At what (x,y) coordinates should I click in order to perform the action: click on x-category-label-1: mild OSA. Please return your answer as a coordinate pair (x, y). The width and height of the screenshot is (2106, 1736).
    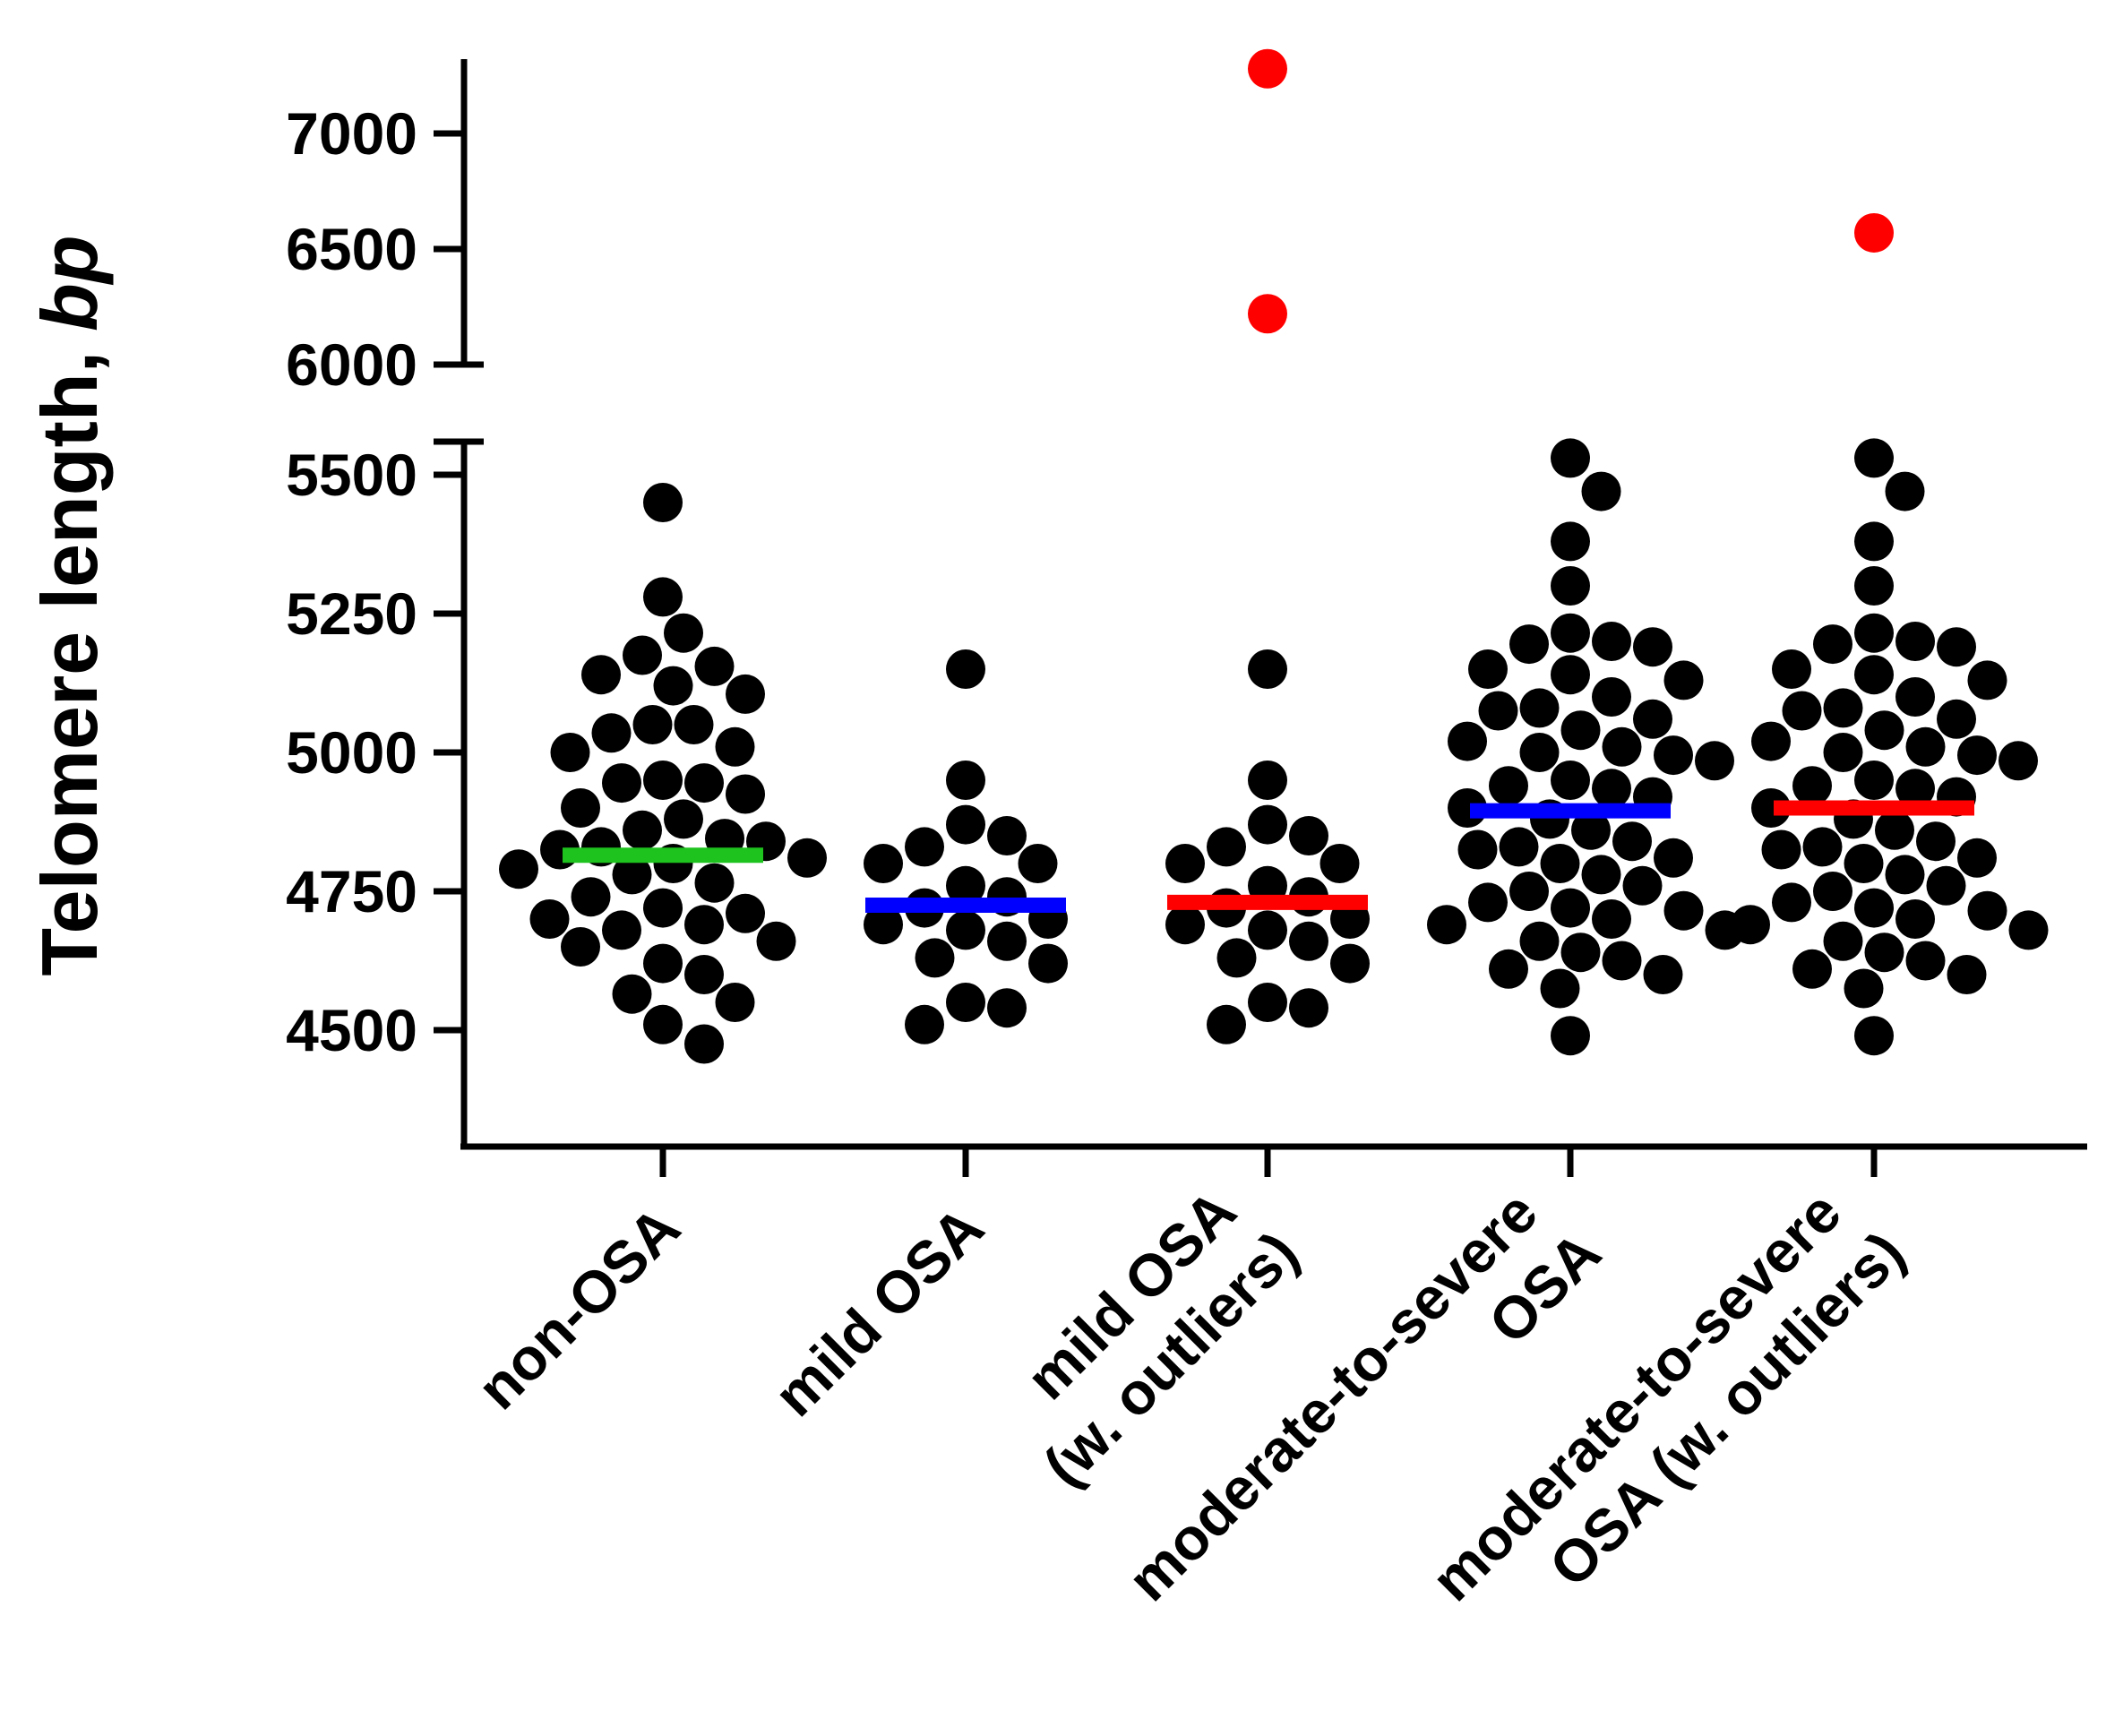
    Looking at the image, I should click on (878, 1312).